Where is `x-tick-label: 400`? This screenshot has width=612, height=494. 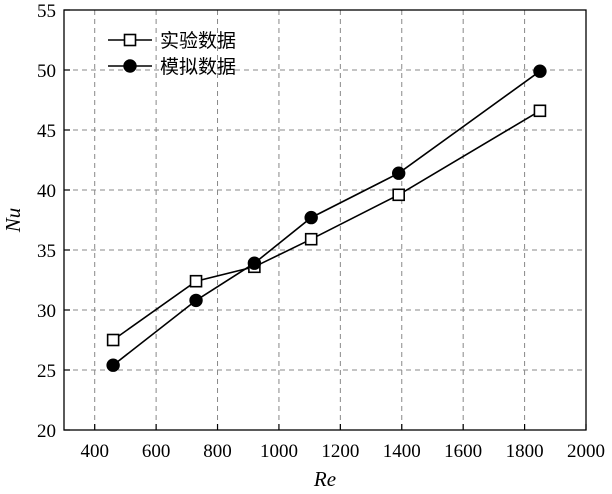 x-tick-label: 400 is located at coordinates (94, 451).